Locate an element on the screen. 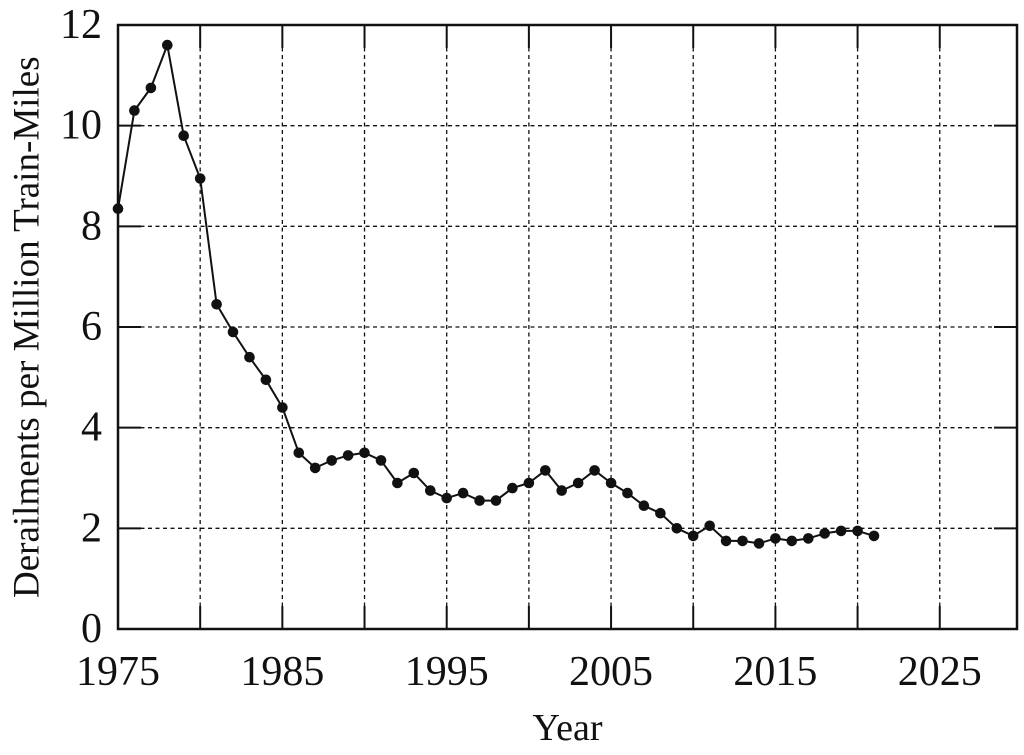 This screenshot has width=1024, height=755. data-point-1994 is located at coordinates (430, 490).